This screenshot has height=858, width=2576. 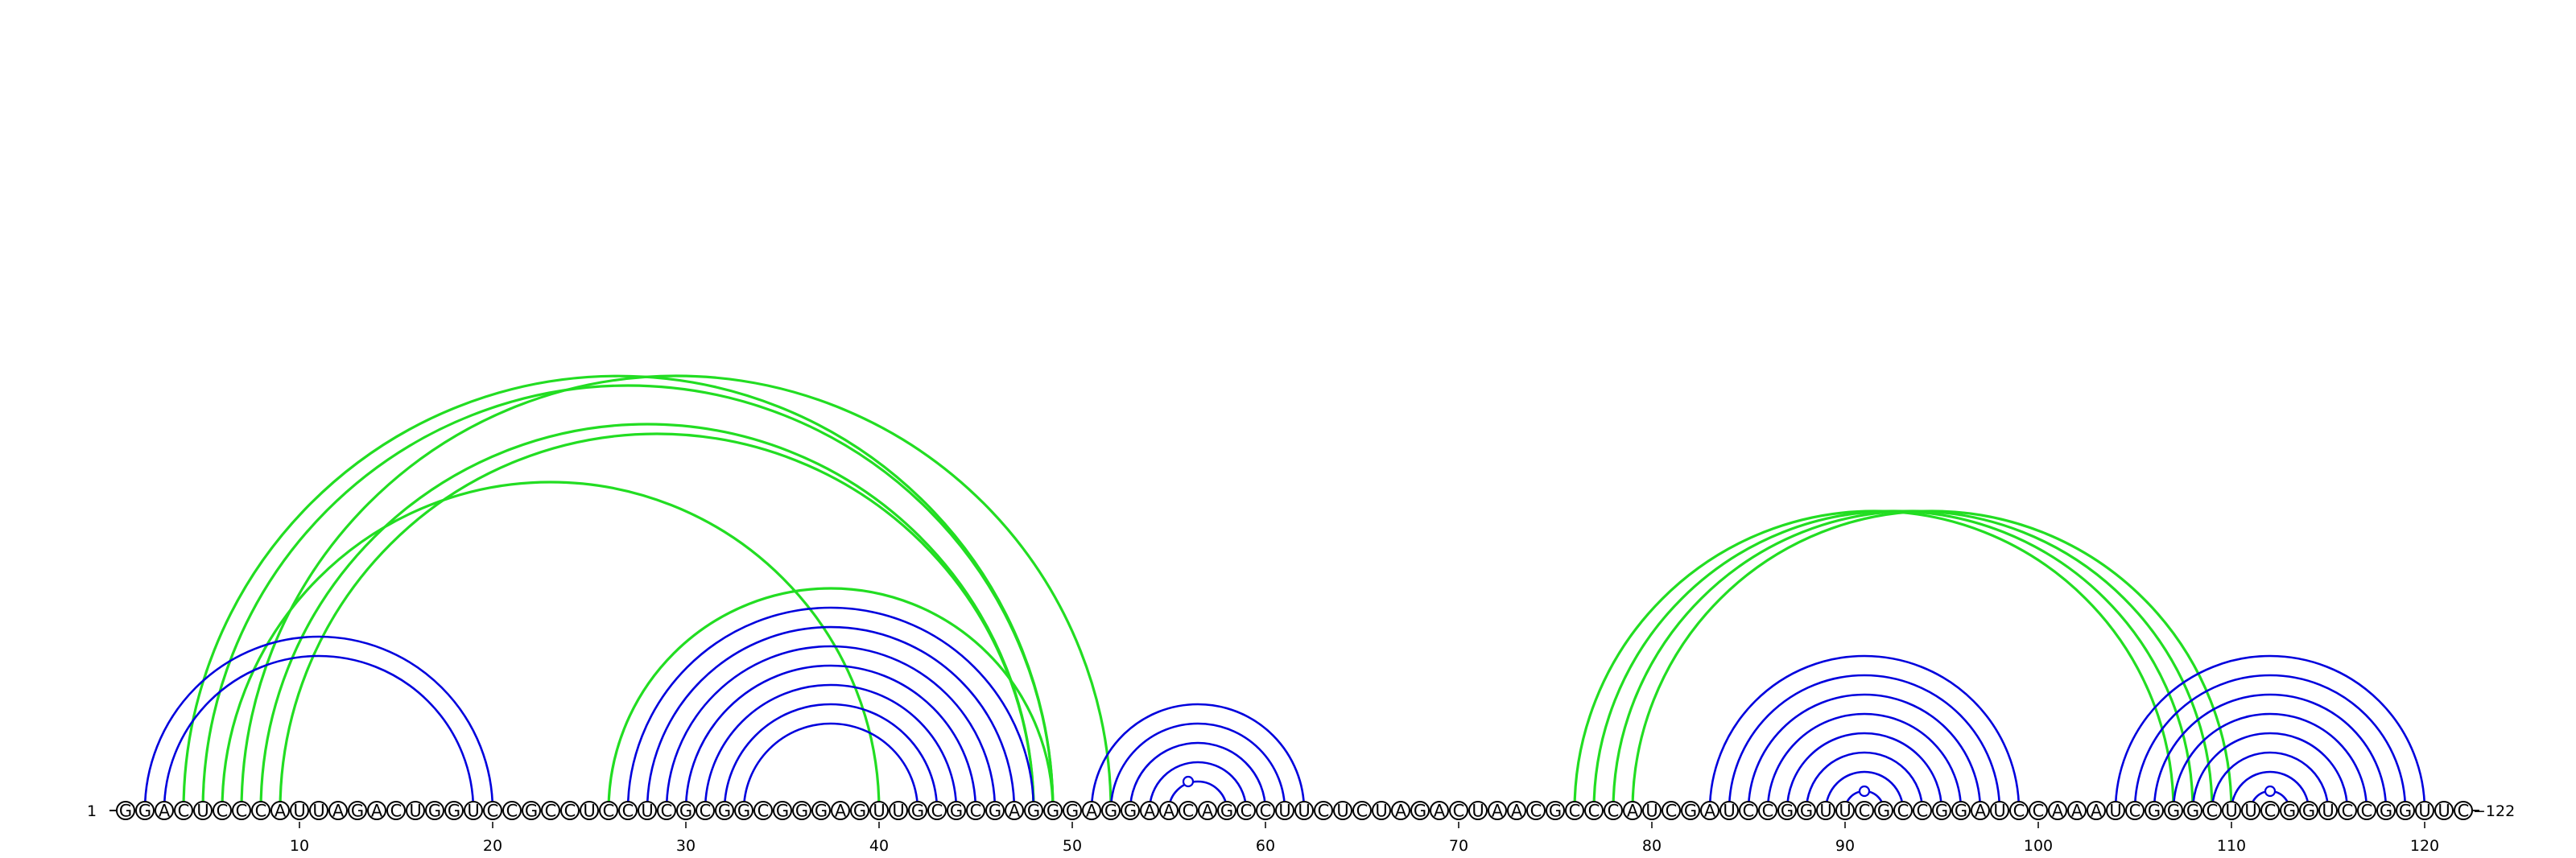 I want to click on loop-marker, so click(x=1188, y=782).